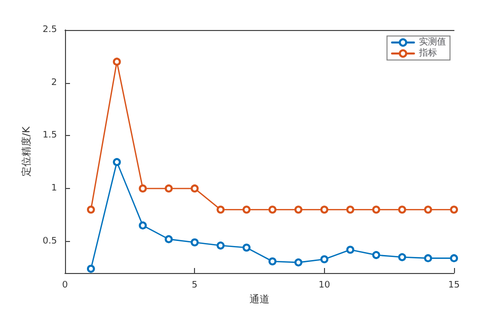  What do you see at coordinates (454, 285) in the screenshot?
I see `x-tick-label: 15` at bounding box center [454, 285].